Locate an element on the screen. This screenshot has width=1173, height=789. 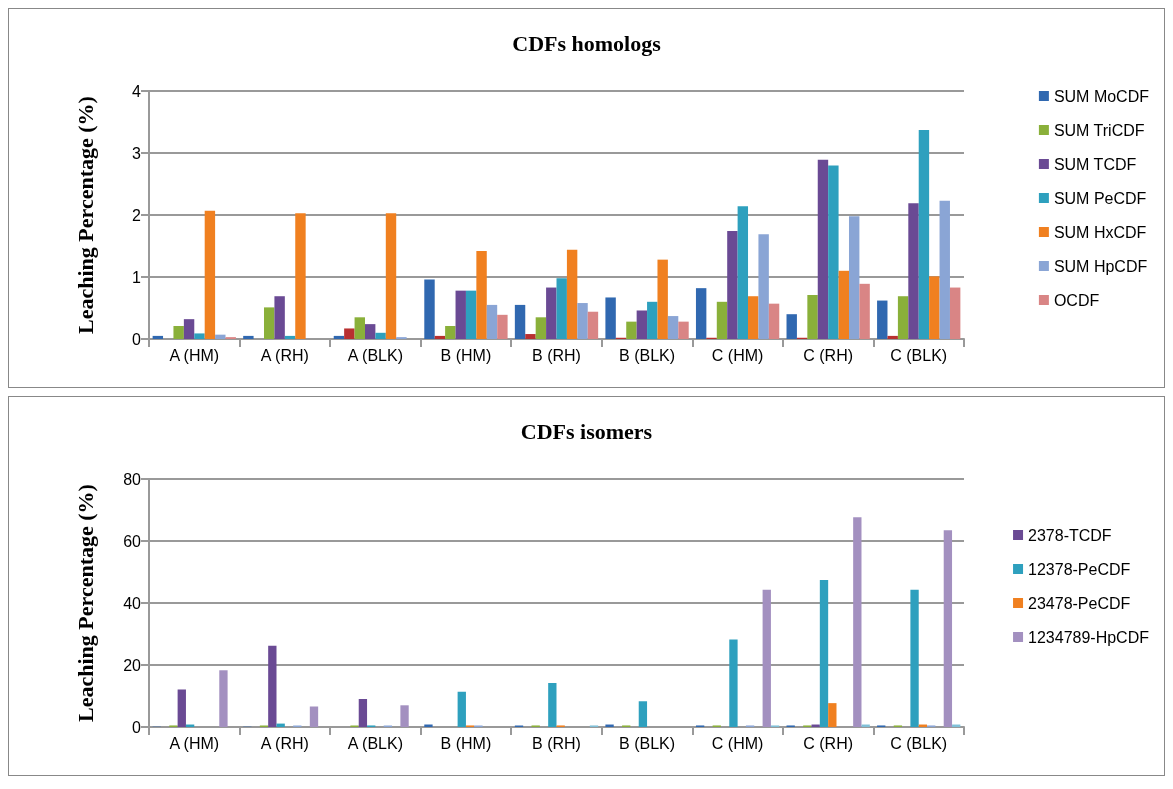
y-tick-label: 1 is located at coordinates (137, 277).